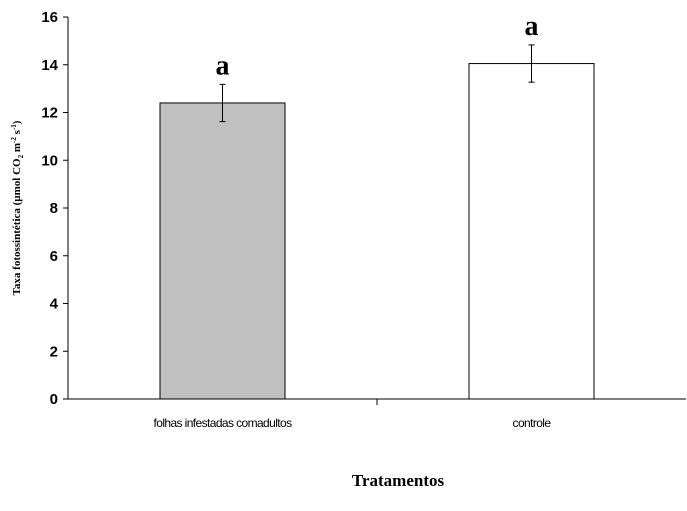  Describe the element at coordinates (17, 122) in the screenshot. I see `y-axis-title-close: )` at that location.